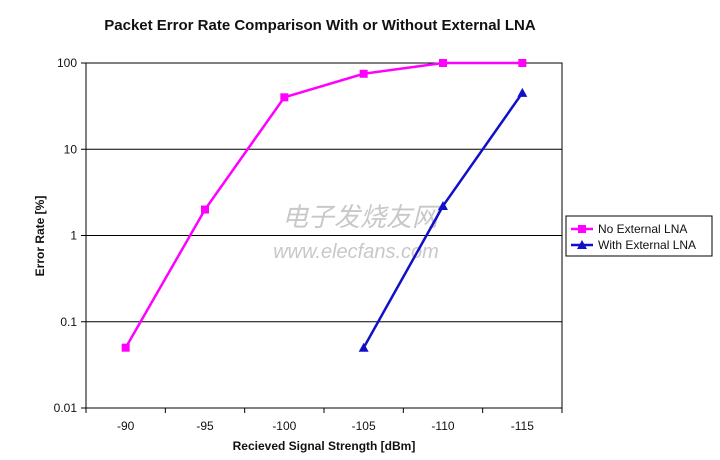 The width and height of the screenshot is (720, 460). What do you see at coordinates (361, 217) in the screenshot?
I see `watermark-line-1: 电子发烧友网` at bounding box center [361, 217].